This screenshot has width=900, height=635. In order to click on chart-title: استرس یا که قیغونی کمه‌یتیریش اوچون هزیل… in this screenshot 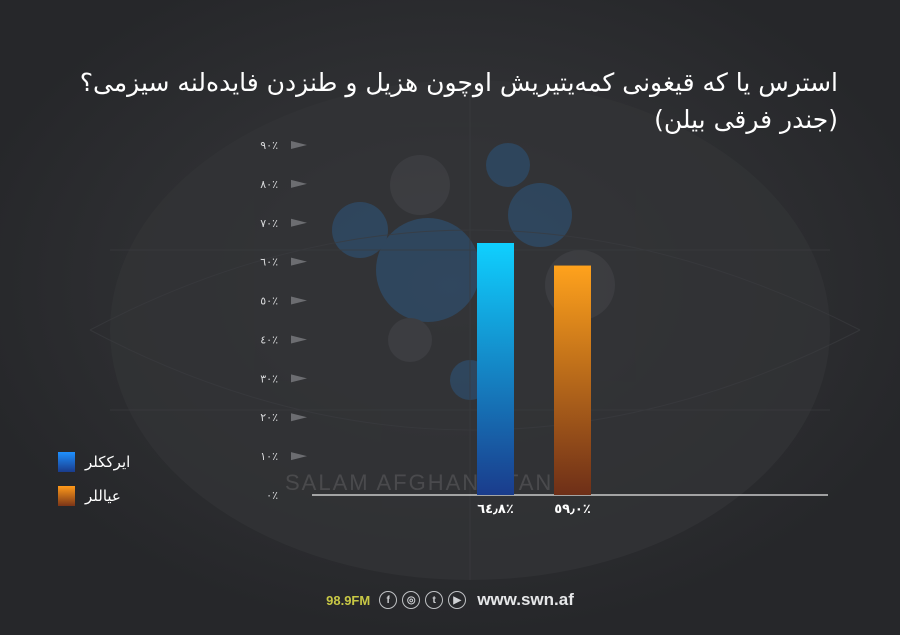, I will do `click(458, 101)`.